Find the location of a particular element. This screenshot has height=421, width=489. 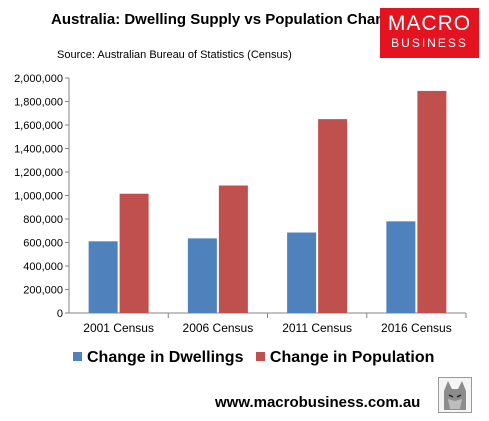

y-tick-label: 1,400,000 is located at coordinates (38, 150).